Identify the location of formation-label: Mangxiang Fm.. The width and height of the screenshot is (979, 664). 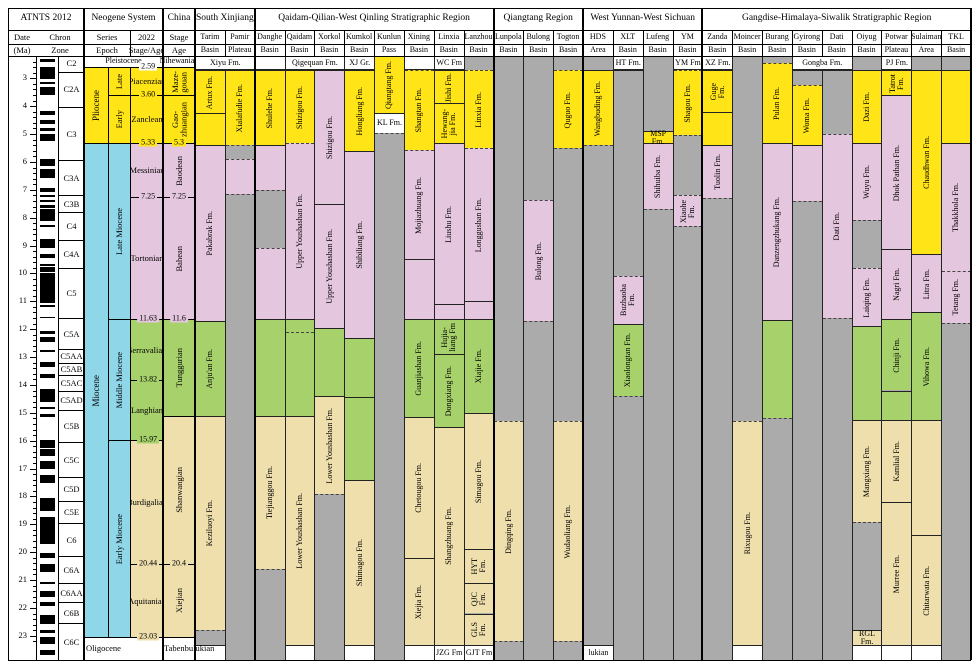
(866, 471).